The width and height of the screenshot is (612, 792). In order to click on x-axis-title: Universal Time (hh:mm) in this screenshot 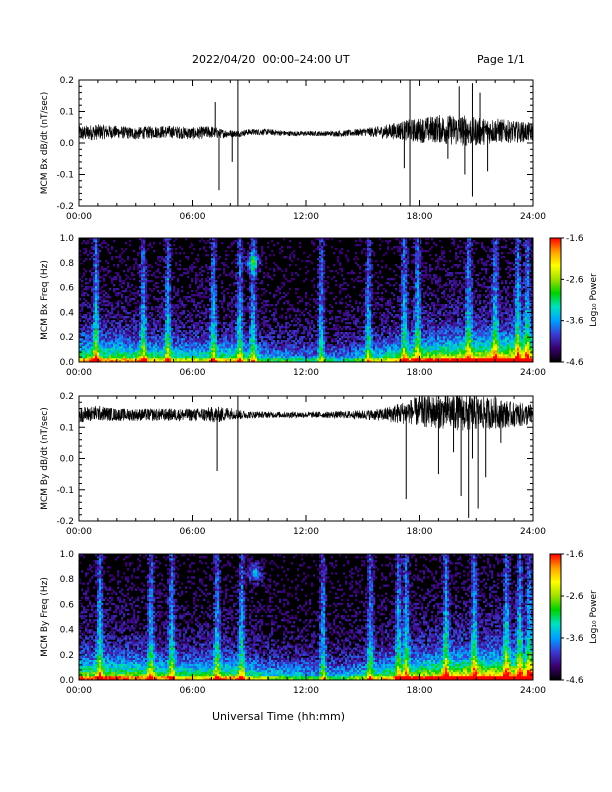, I will do `click(278, 716)`.